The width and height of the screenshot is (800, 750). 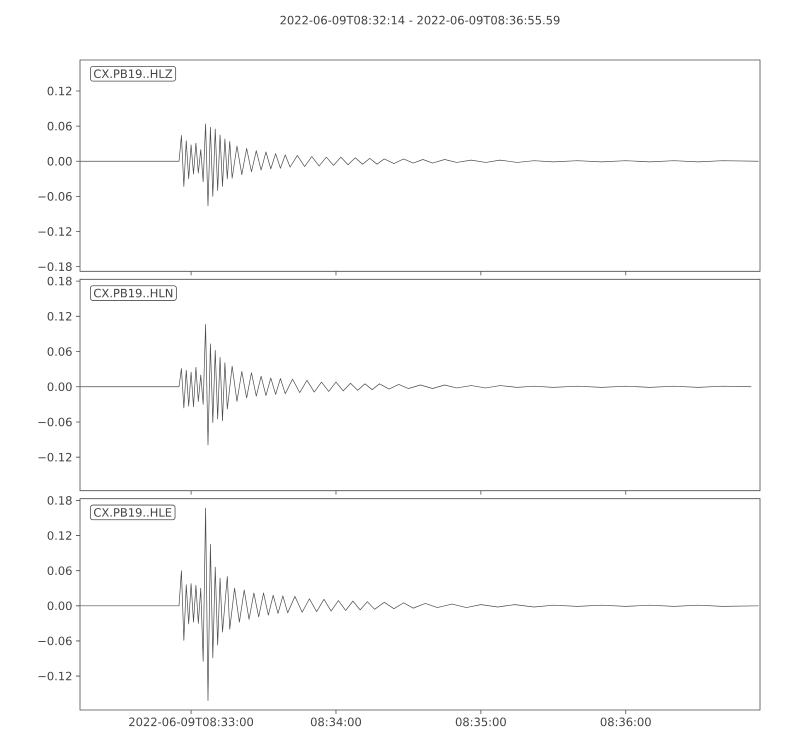 What do you see at coordinates (133, 293) in the screenshot?
I see `annotation: CX.PB19..HLN` at bounding box center [133, 293].